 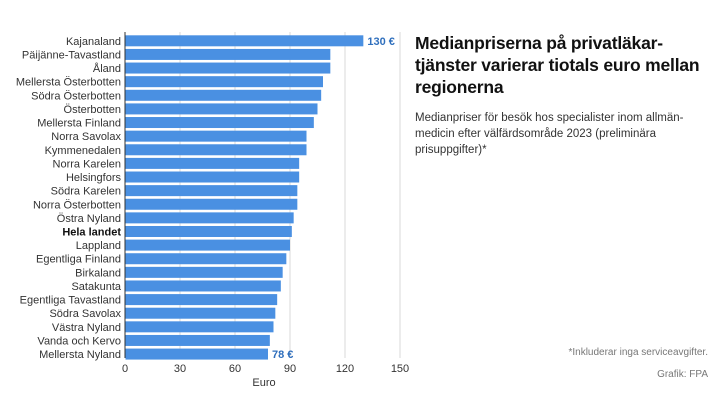 What do you see at coordinates (85, 314) in the screenshot?
I see `category-label: Södra Savolax` at bounding box center [85, 314].